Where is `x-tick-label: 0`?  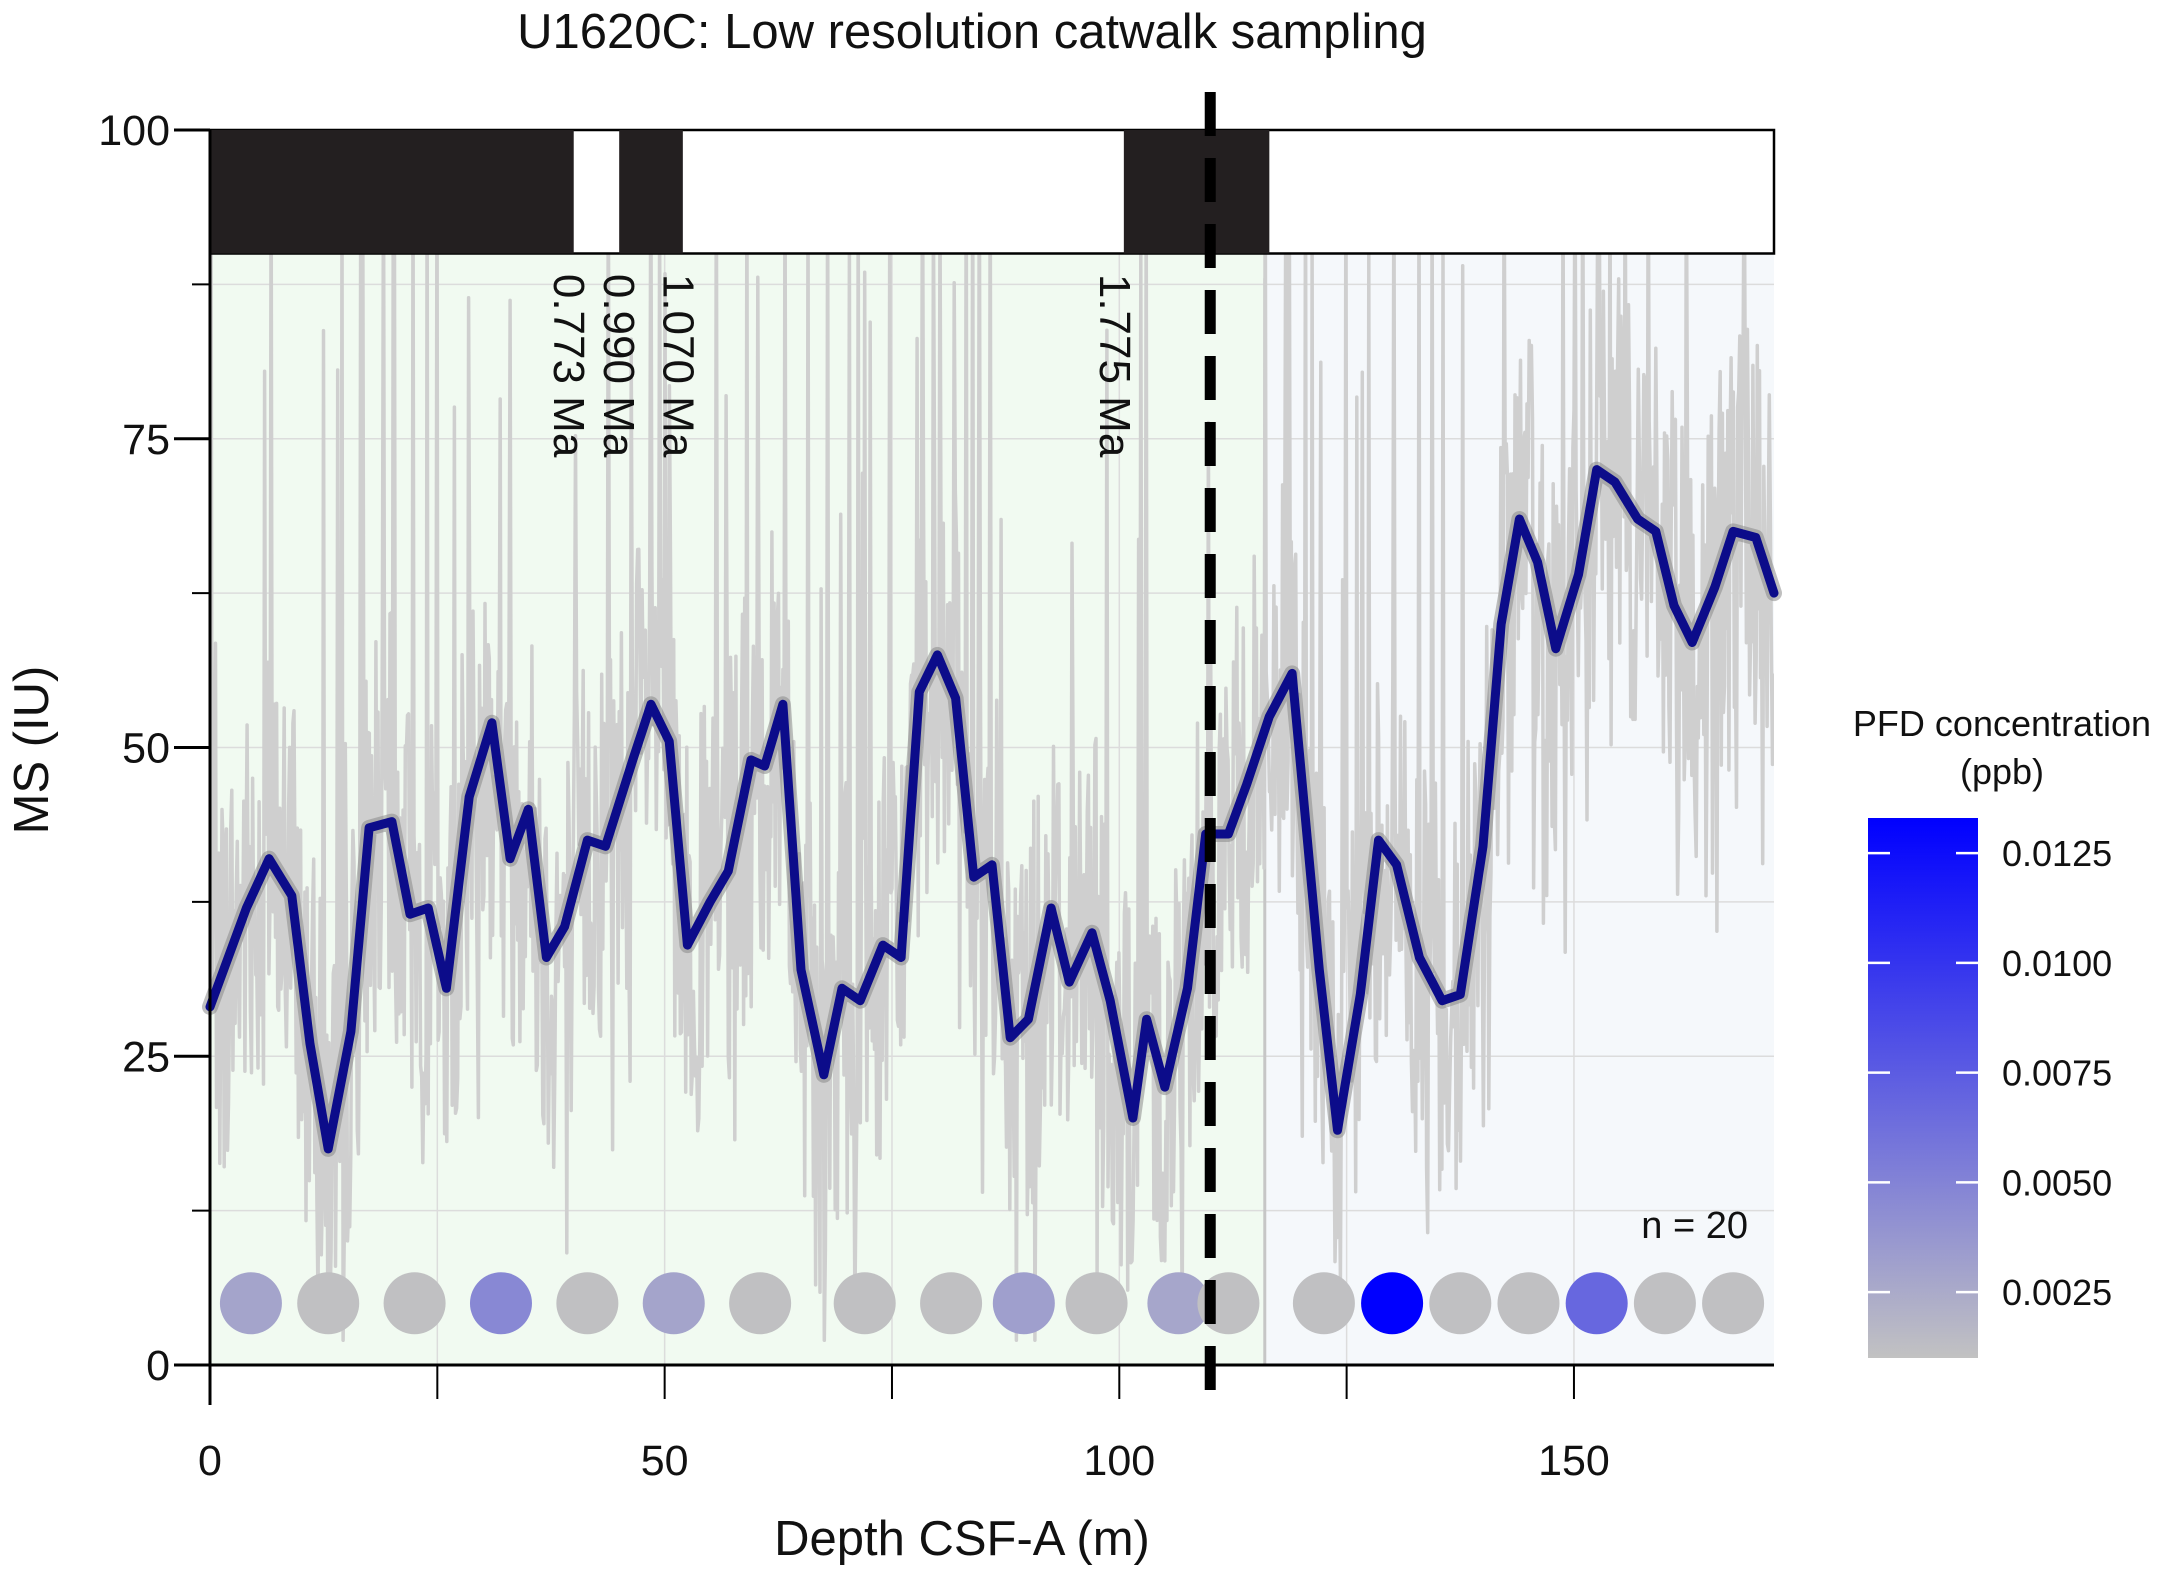 x-tick-label: 0 is located at coordinates (210, 1461).